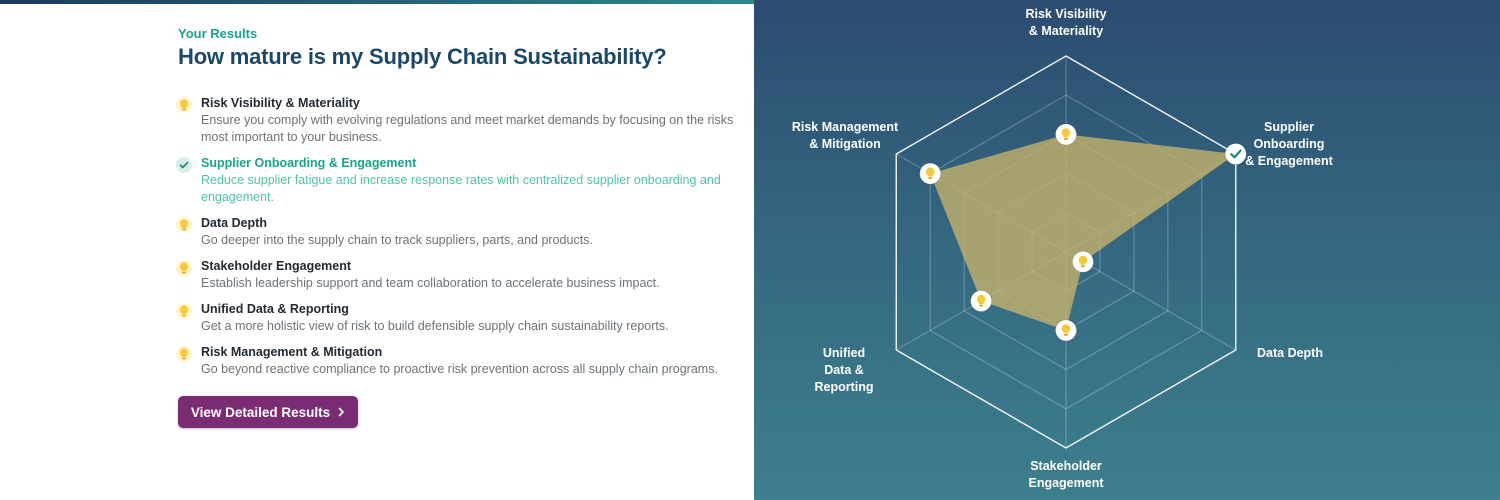 This screenshot has width=1500, height=500. What do you see at coordinates (845, 135) in the screenshot?
I see `axis-label-risk-management: Risk Management & Mitigation` at bounding box center [845, 135].